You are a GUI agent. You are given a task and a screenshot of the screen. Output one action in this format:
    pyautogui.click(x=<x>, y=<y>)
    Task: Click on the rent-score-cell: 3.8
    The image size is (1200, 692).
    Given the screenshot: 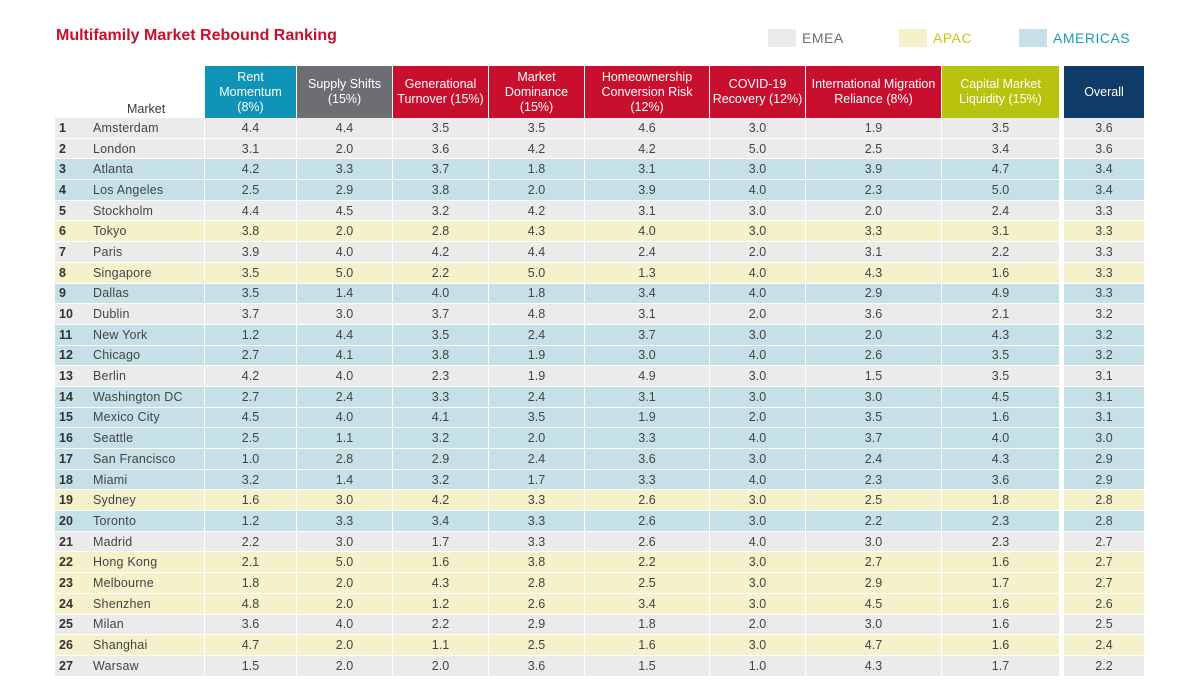 What is the action you would take?
    pyautogui.click(x=251, y=232)
    